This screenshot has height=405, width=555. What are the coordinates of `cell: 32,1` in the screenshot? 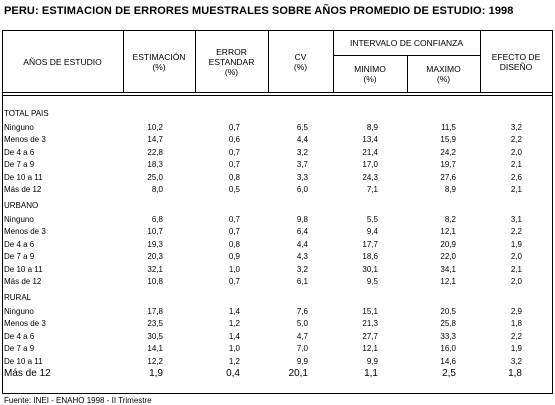 It's located at (155, 269).